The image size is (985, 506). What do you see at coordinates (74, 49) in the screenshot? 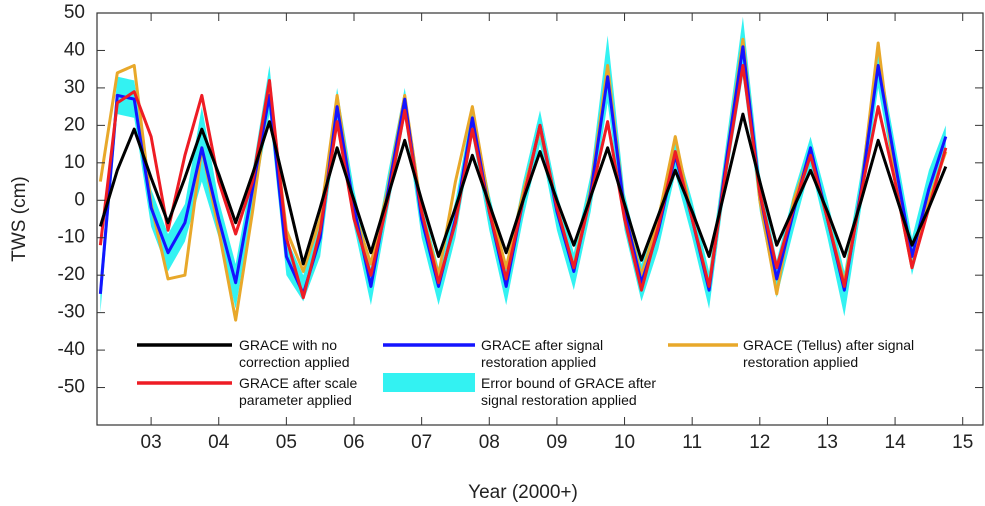
I see `y-tick-label: 40` at bounding box center [74, 49].